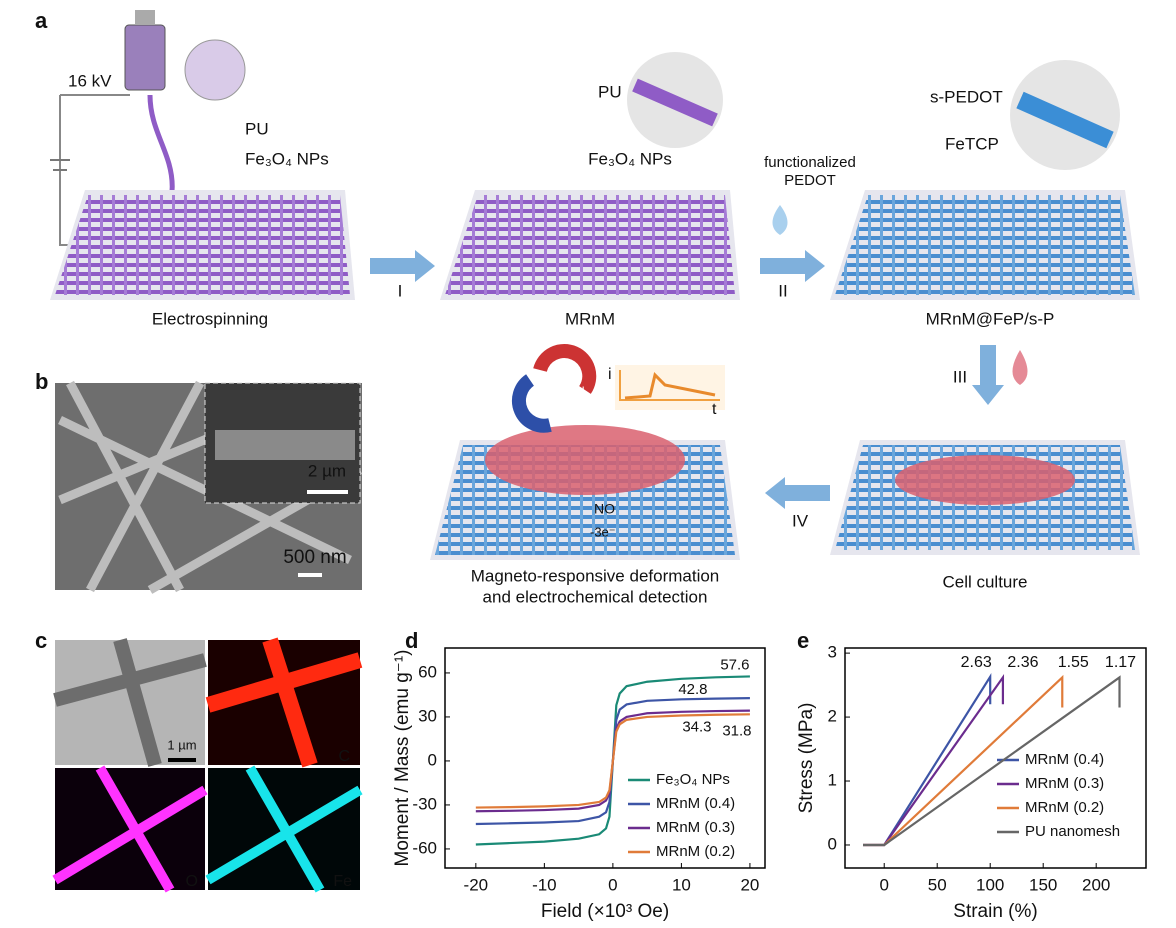 This screenshot has height=928, width=1176. Describe the element at coordinates (984, 581) in the screenshot. I see `step-label: Cell culture` at that location.